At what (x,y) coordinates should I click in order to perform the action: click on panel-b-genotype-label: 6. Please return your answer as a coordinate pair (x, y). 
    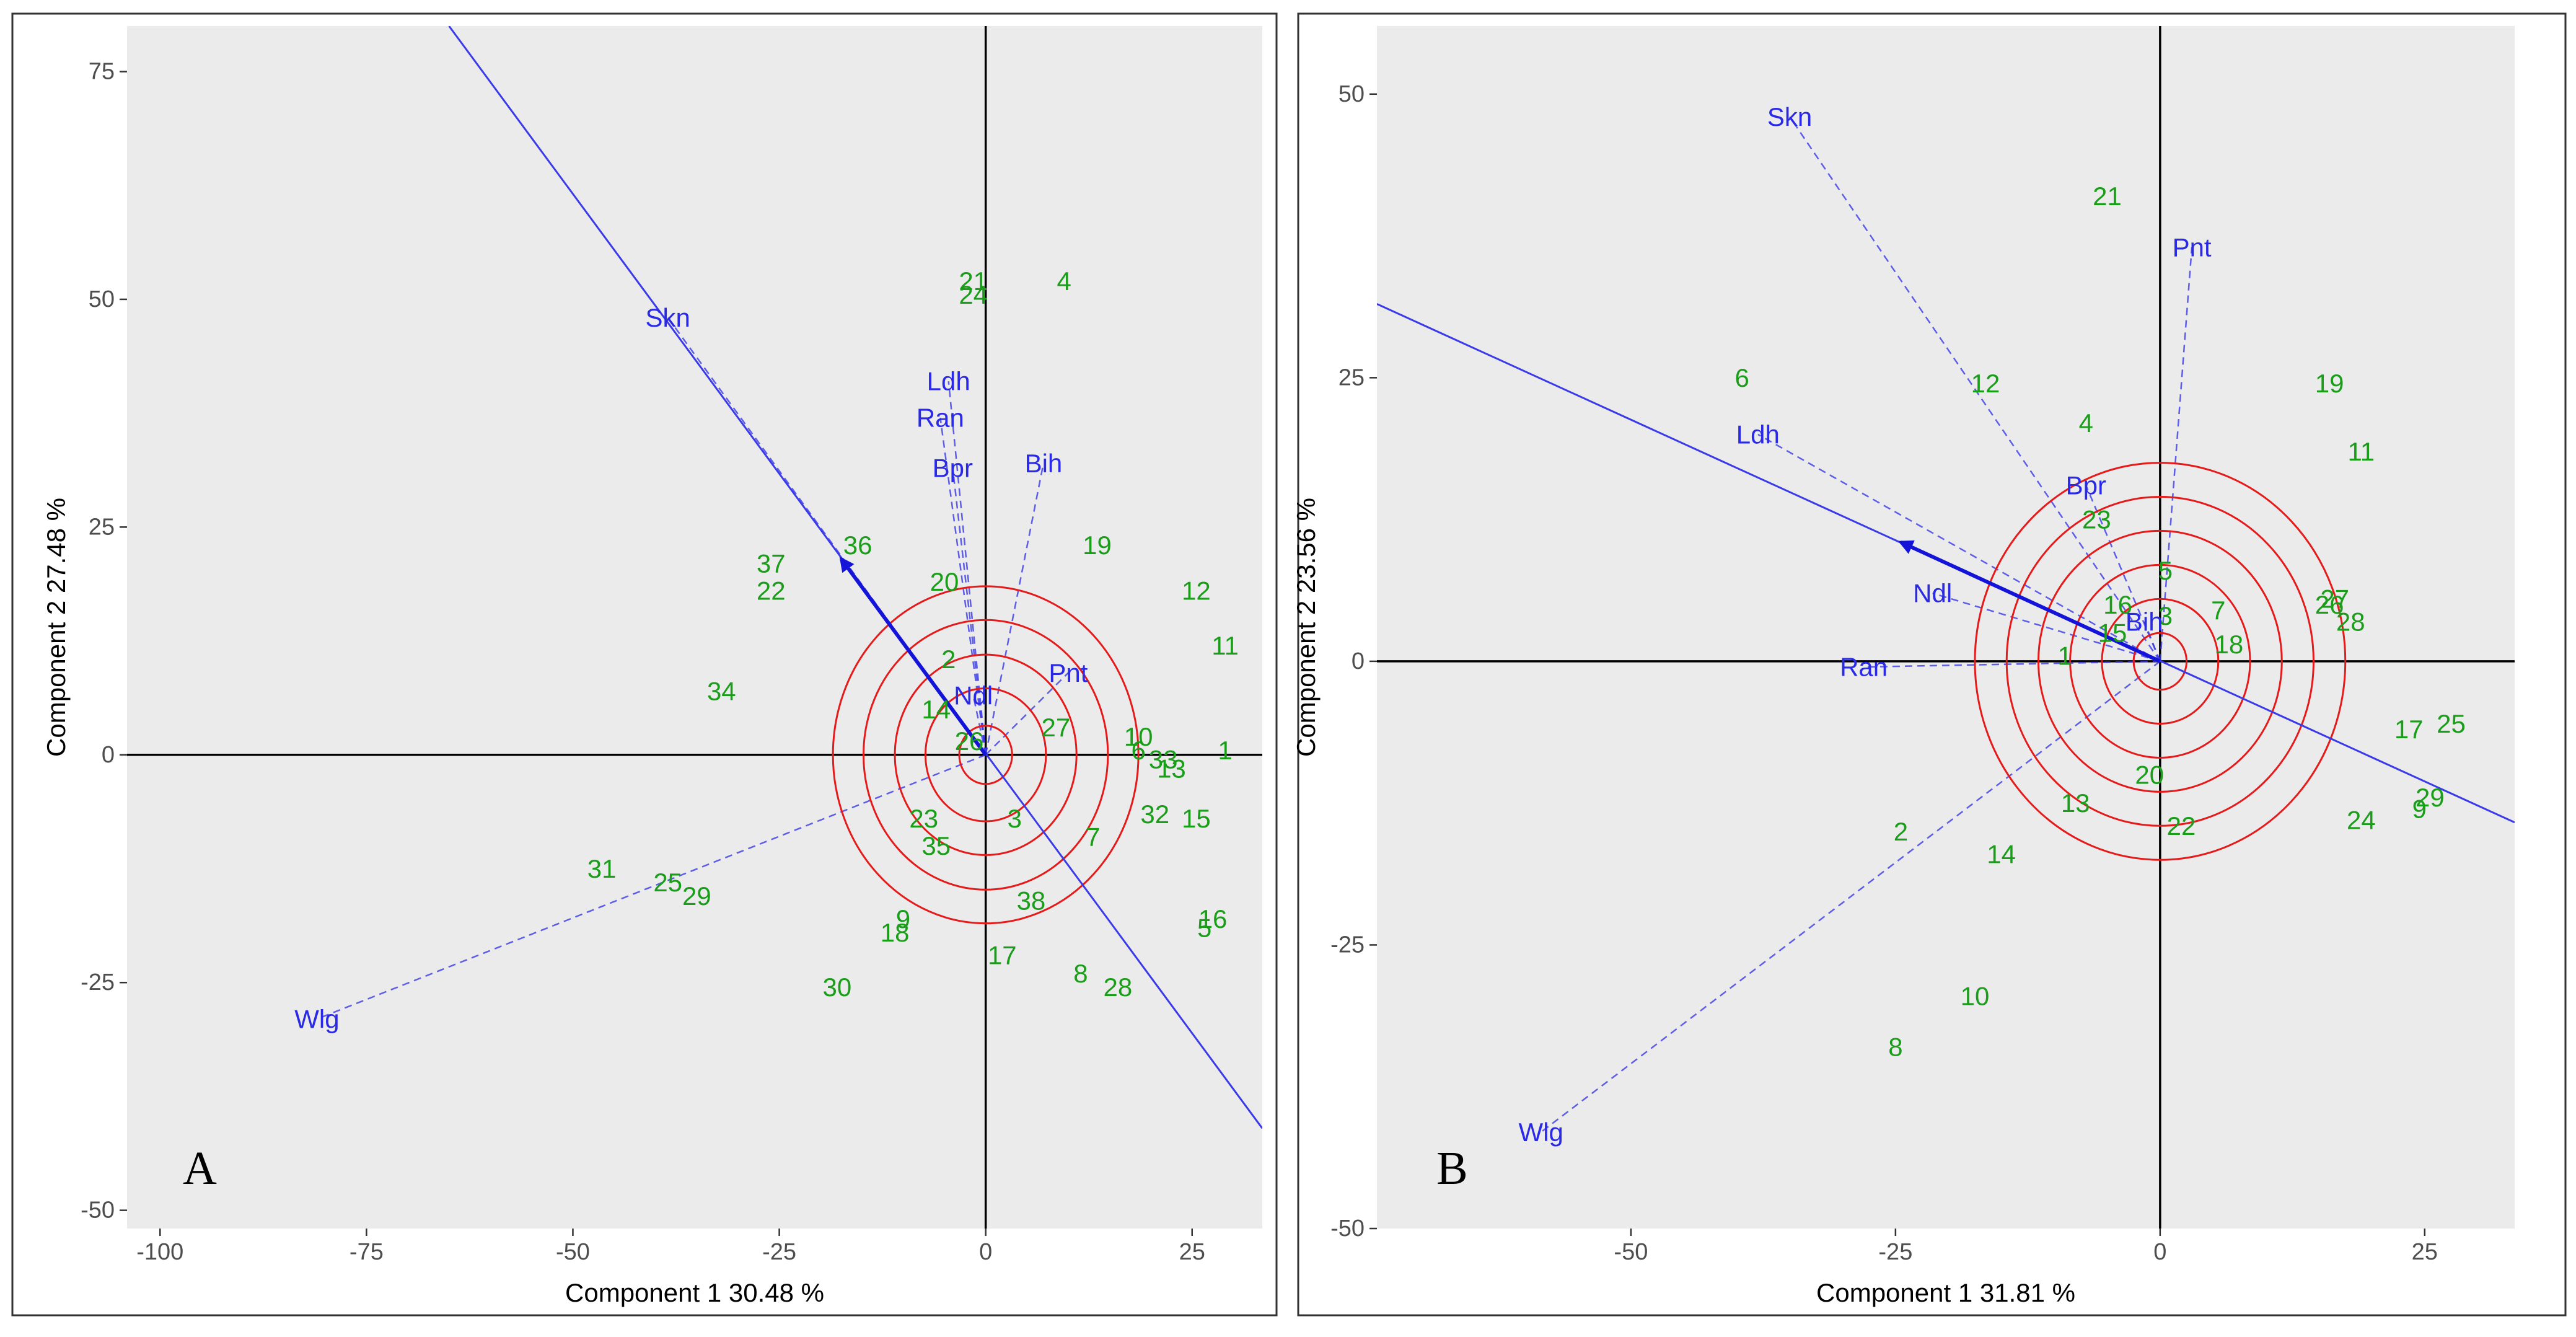
    Looking at the image, I should click on (1742, 377).